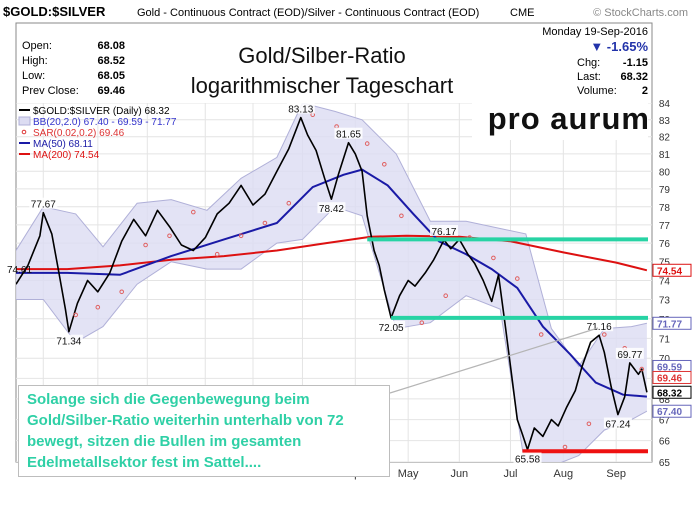  What do you see at coordinates (322, 85) in the screenshot?
I see `headline-subtitle: logarithmischer Tageschart` at bounding box center [322, 85].